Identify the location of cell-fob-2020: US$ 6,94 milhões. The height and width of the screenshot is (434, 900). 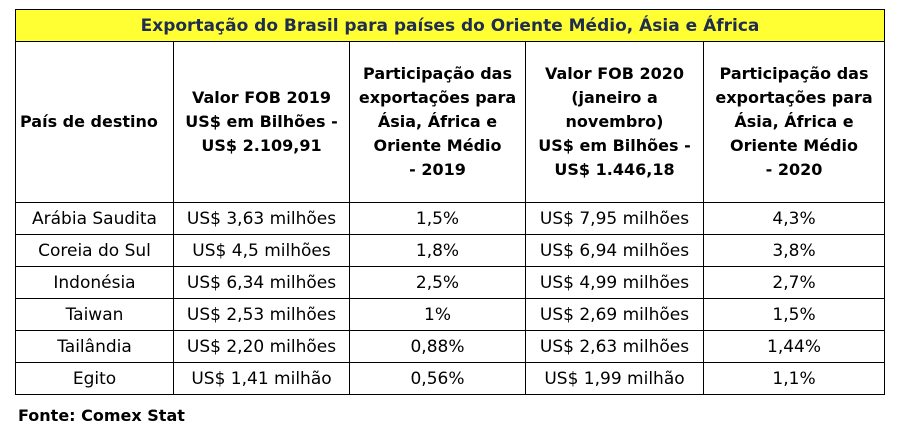
(614, 250).